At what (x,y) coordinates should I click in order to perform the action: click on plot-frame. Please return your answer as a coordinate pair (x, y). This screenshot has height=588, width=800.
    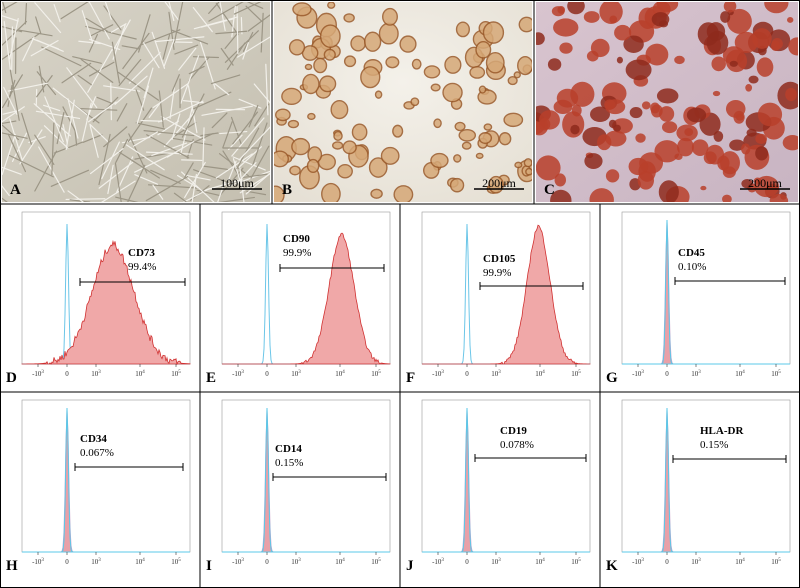
    Looking at the image, I should click on (506, 476).